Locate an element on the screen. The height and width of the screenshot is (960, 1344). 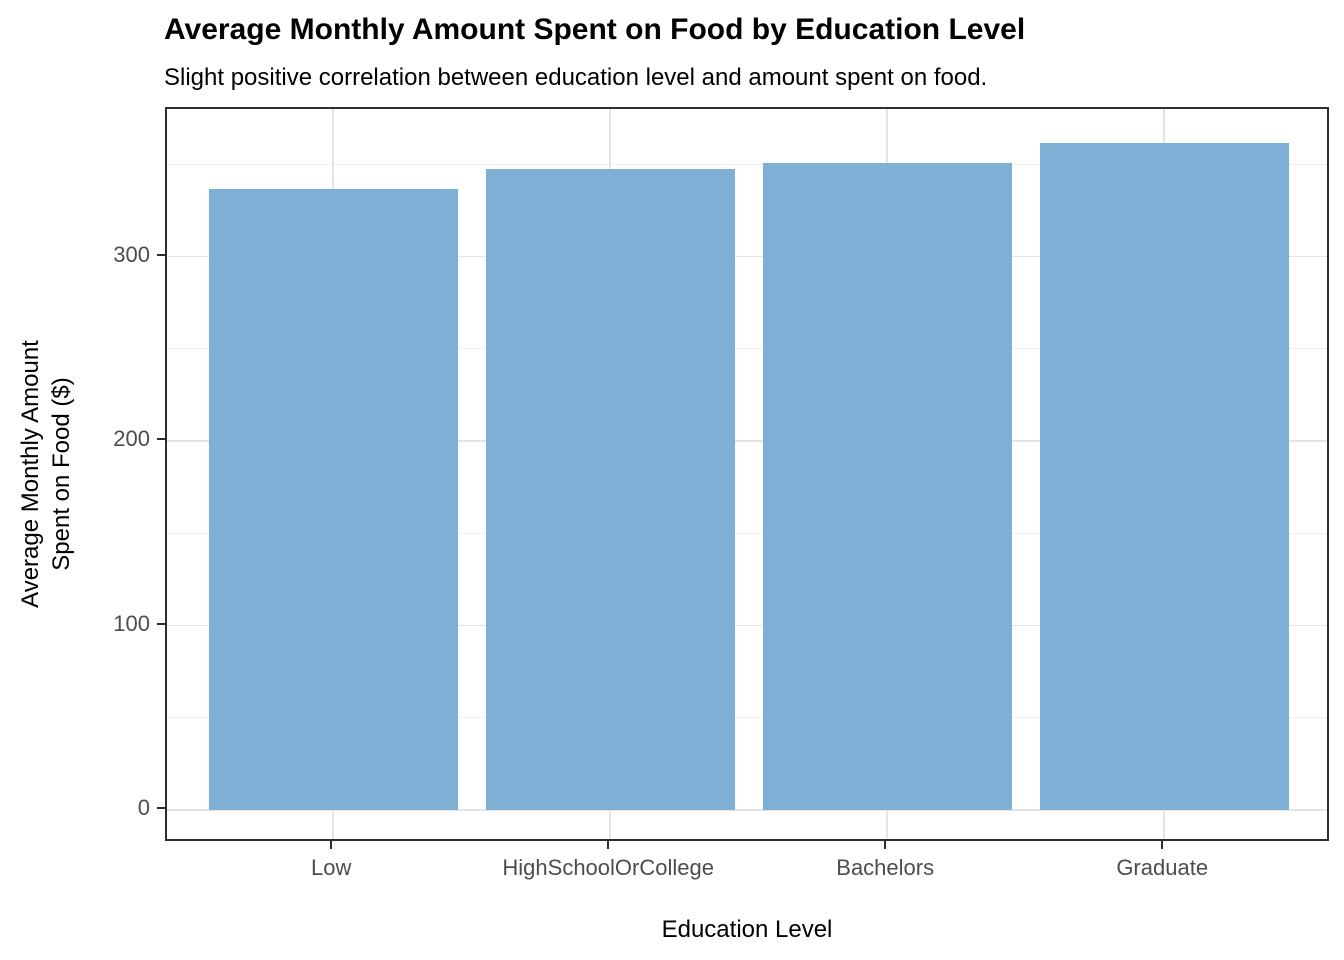
bar-low is located at coordinates (333, 499).